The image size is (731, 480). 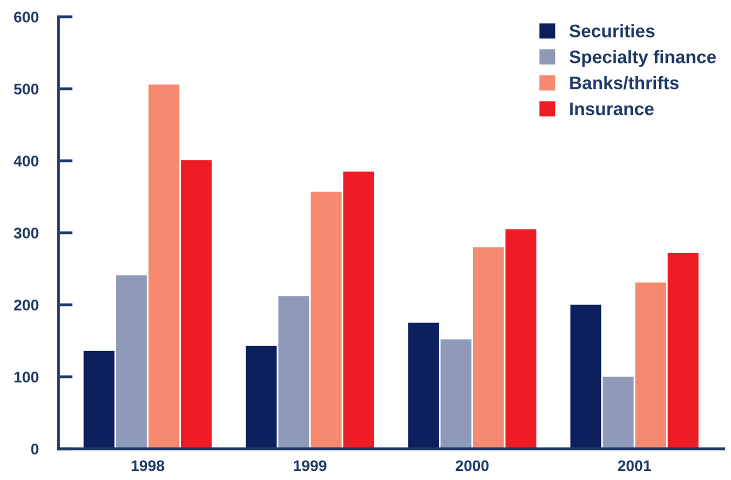 What do you see at coordinates (26, 89) in the screenshot?
I see `y-tick-label: 500` at bounding box center [26, 89].